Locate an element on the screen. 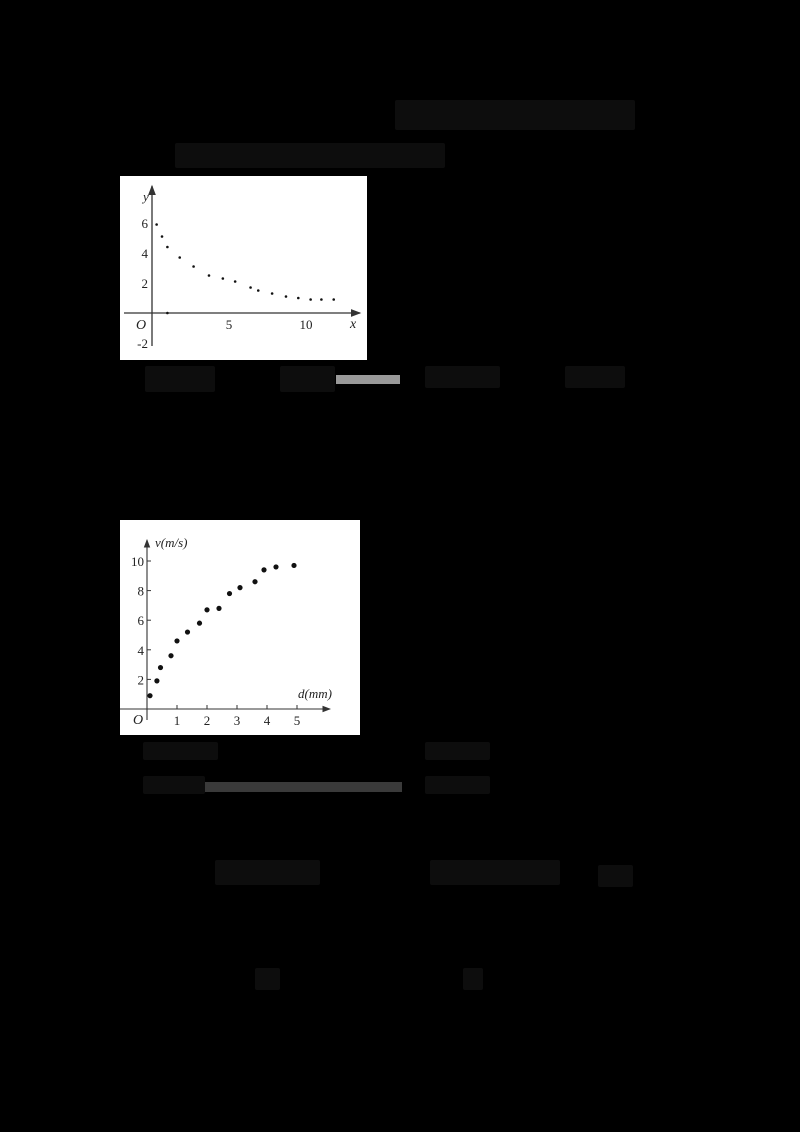 The image size is (800, 1132). x-axis-label: d(mm) is located at coordinates (315, 693).